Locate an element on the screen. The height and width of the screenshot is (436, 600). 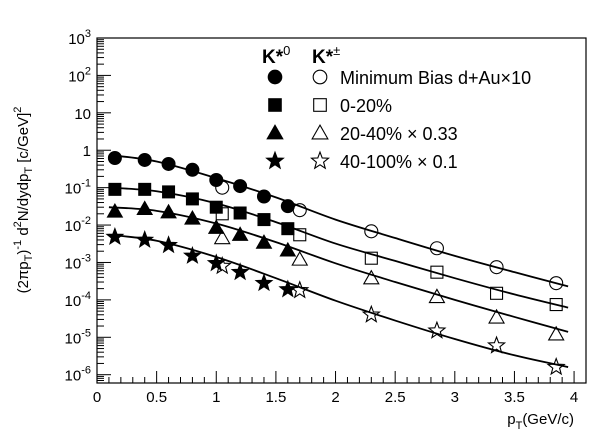
legend-marker-open-circle is located at coordinates (320, 77).